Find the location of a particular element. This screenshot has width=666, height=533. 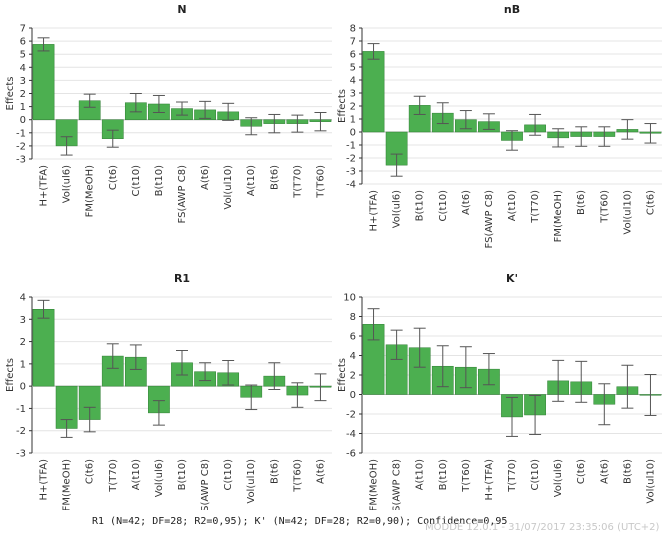

chart-title: K' is located at coordinates (512, 278).